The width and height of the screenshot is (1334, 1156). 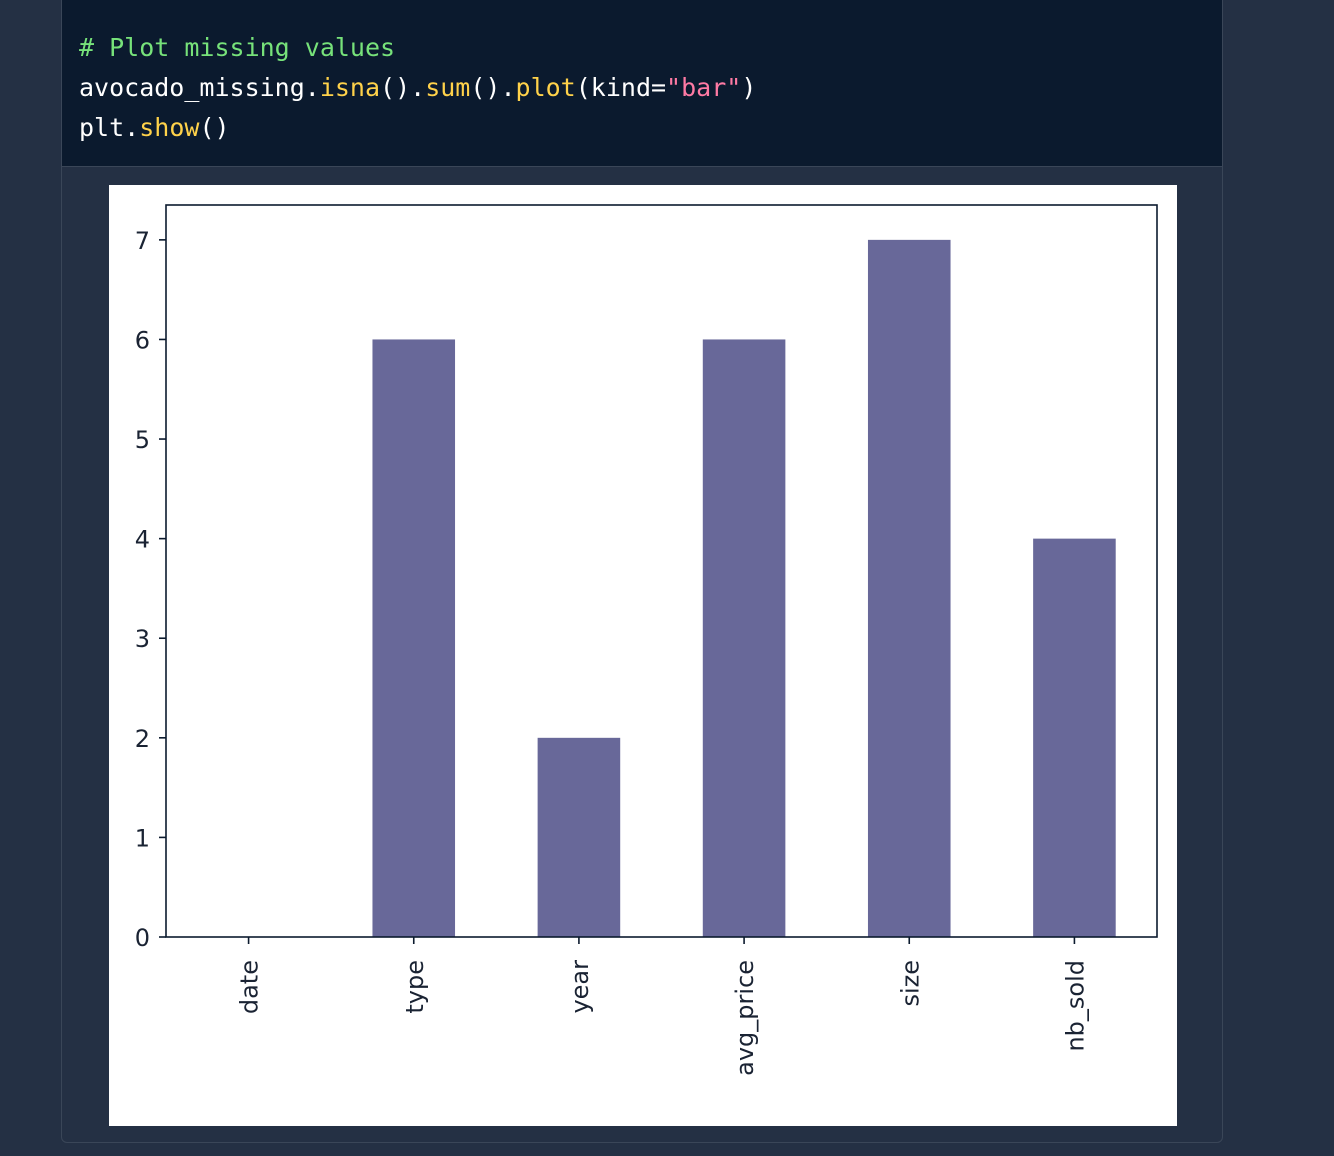 I want to click on y-tick-label: 7, so click(x=142, y=241).